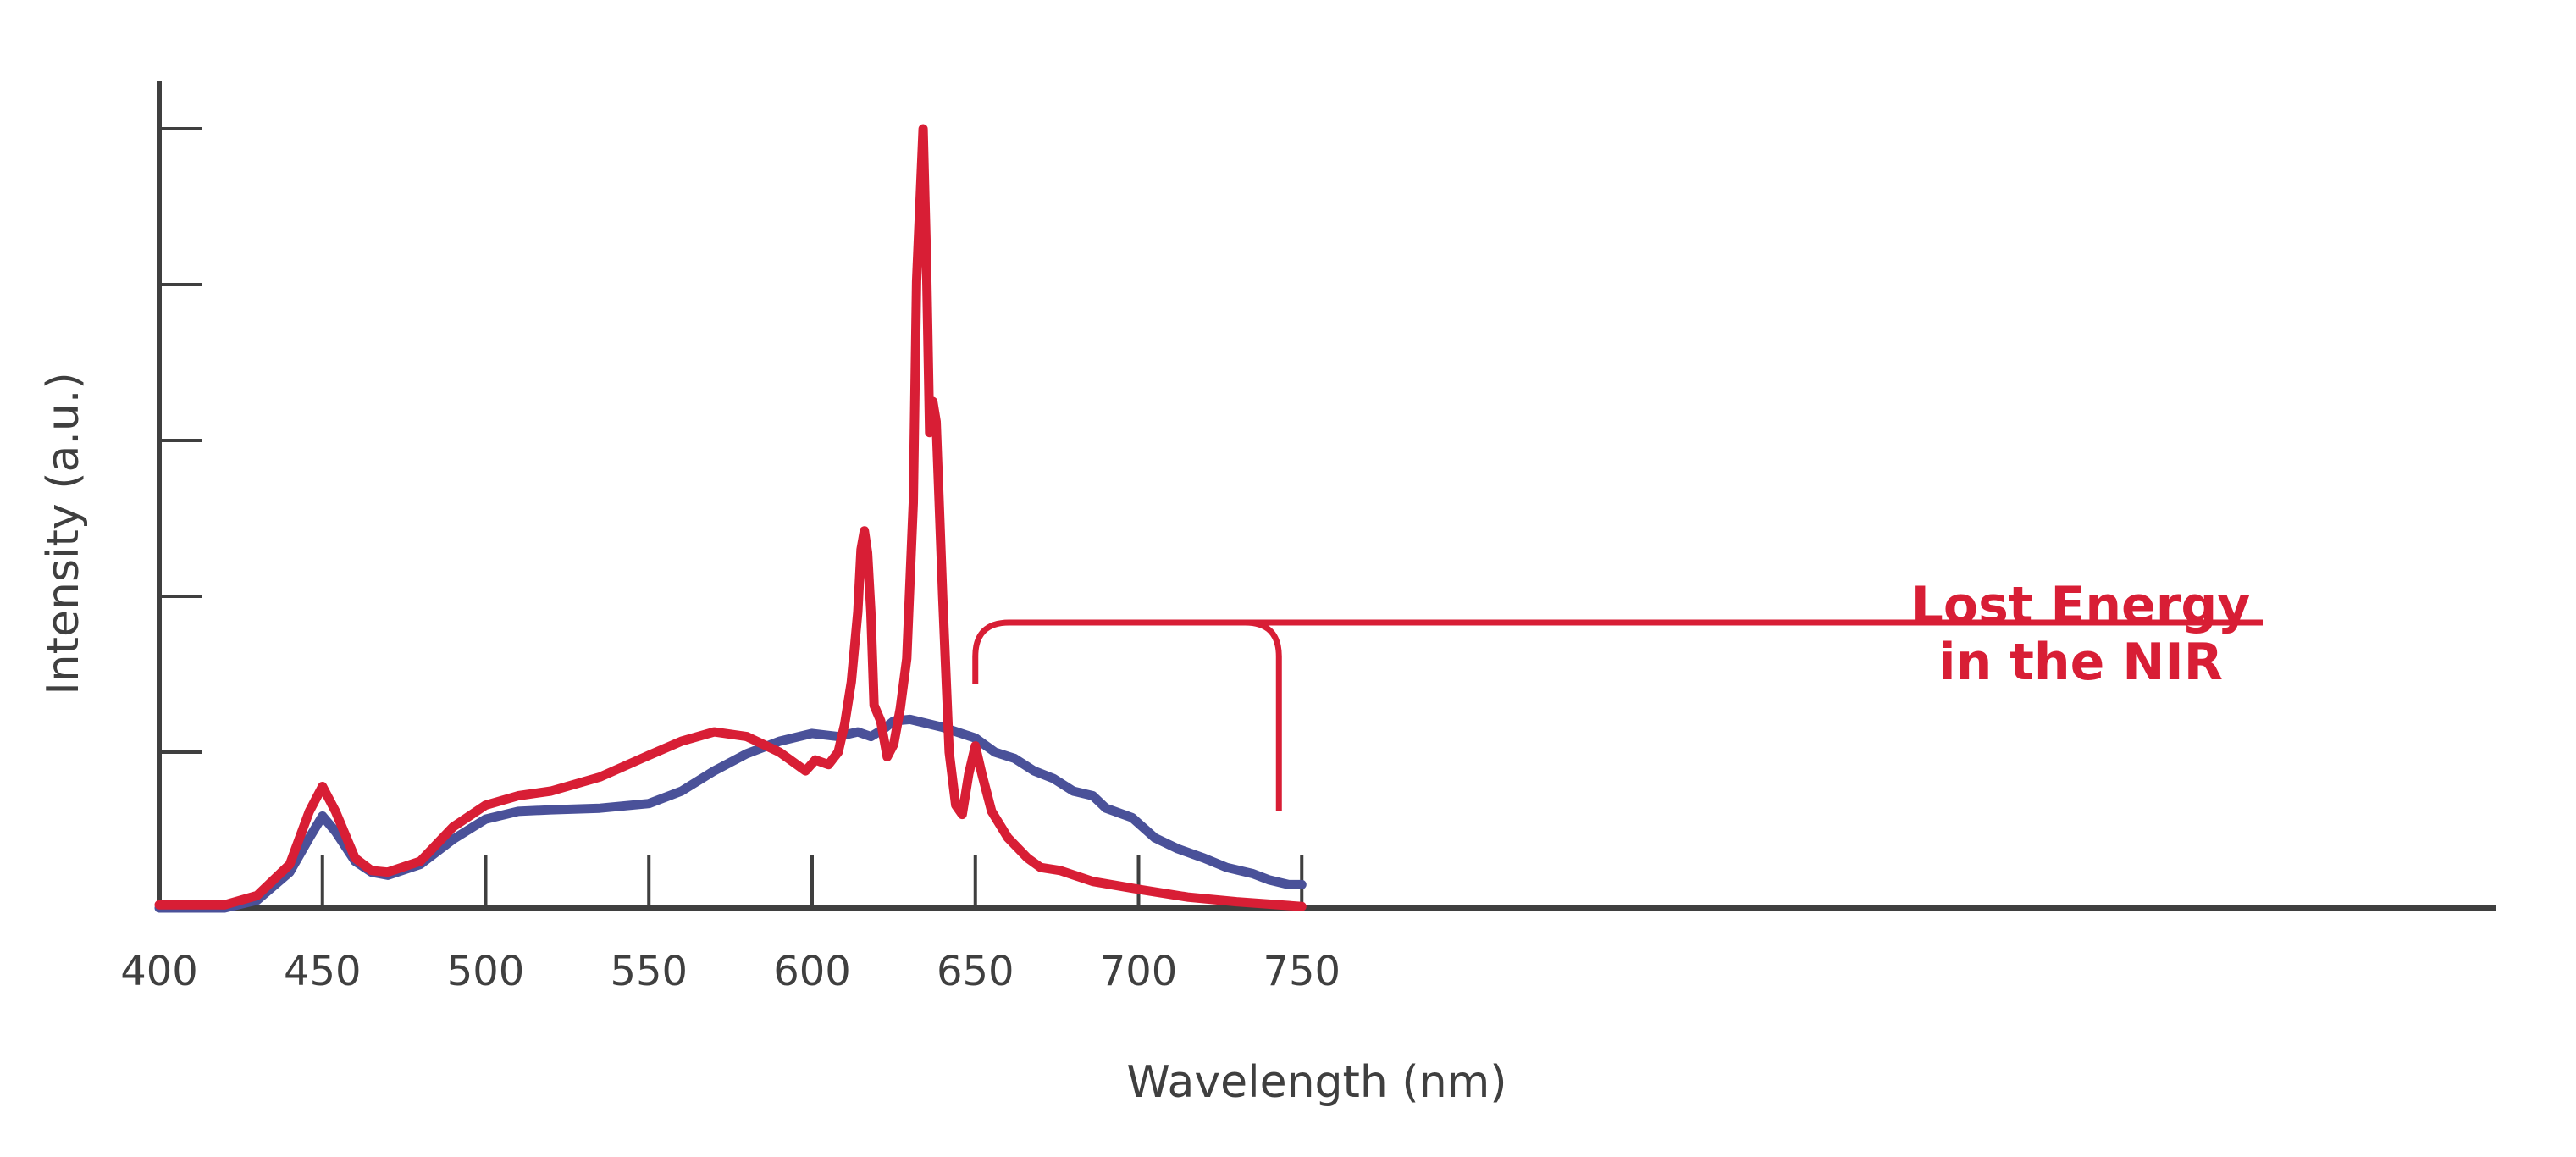 This screenshot has height=1157, width=2576. Describe the element at coordinates (975, 971) in the screenshot. I see `x-tick-label-650: 650` at that location.